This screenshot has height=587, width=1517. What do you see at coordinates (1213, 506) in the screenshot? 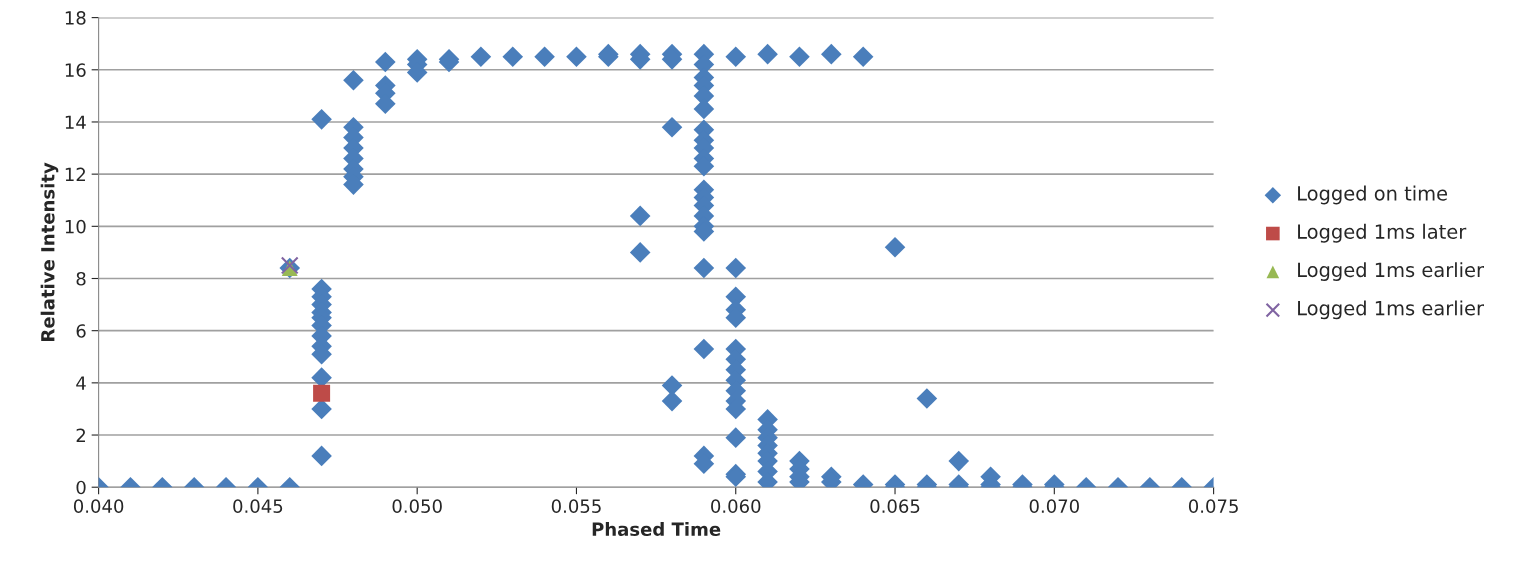
I see `x-tick-label: 0.075` at bounding box center [1213, 506].